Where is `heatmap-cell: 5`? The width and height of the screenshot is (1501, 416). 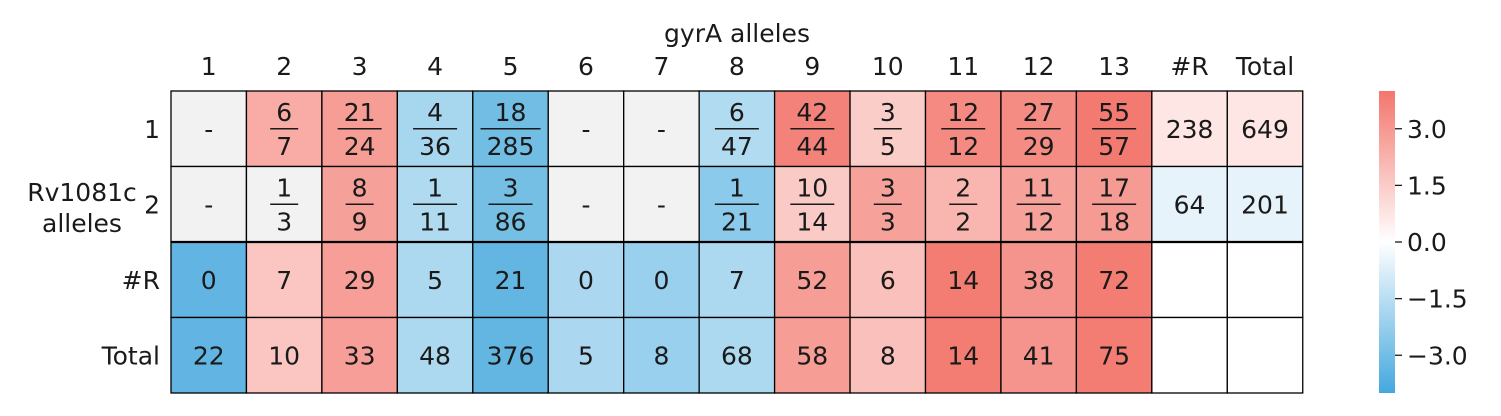 heatmap-cell: 5 is located at coordinates (586, 355).